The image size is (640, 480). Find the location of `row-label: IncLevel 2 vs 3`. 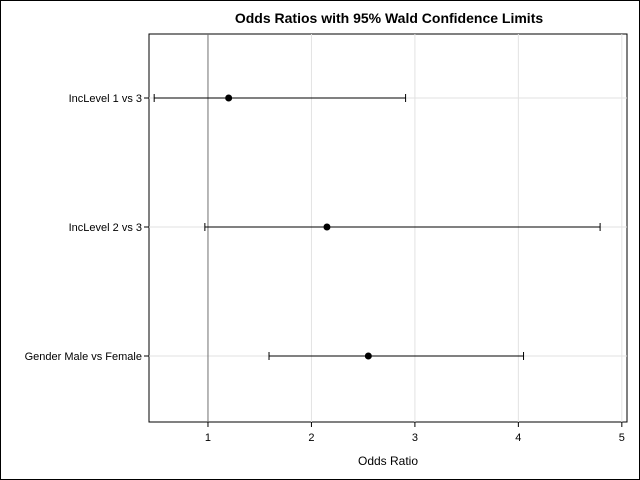

row-label: IncLevel 2 vs 3 is located at coordinates (105, 228).